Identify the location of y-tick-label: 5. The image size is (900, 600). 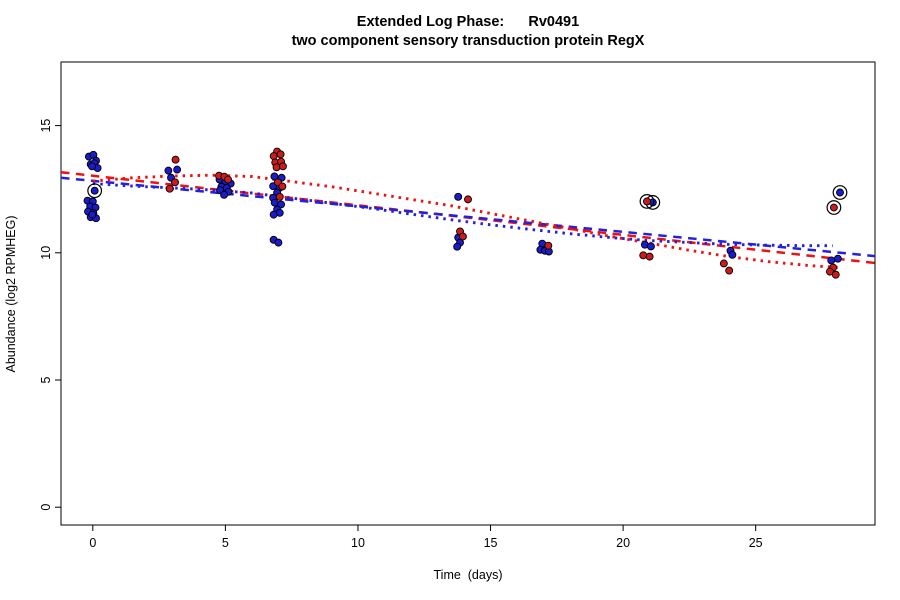
(46, 379).